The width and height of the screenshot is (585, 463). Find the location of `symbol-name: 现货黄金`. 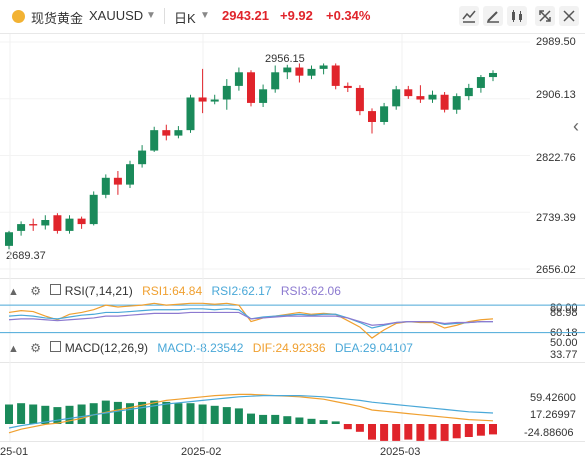

symbol-name: 现货黄金 is located at coordinates (57, 18).